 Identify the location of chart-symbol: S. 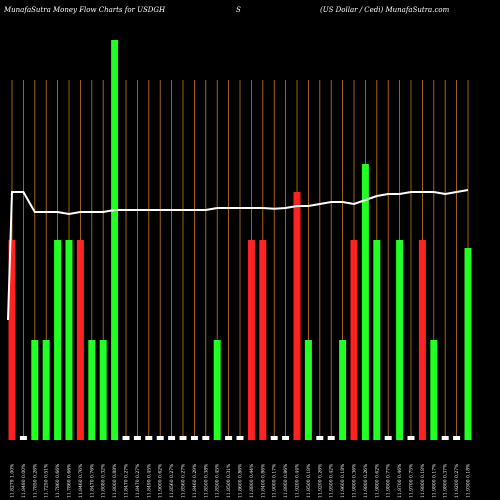
(238, 10).